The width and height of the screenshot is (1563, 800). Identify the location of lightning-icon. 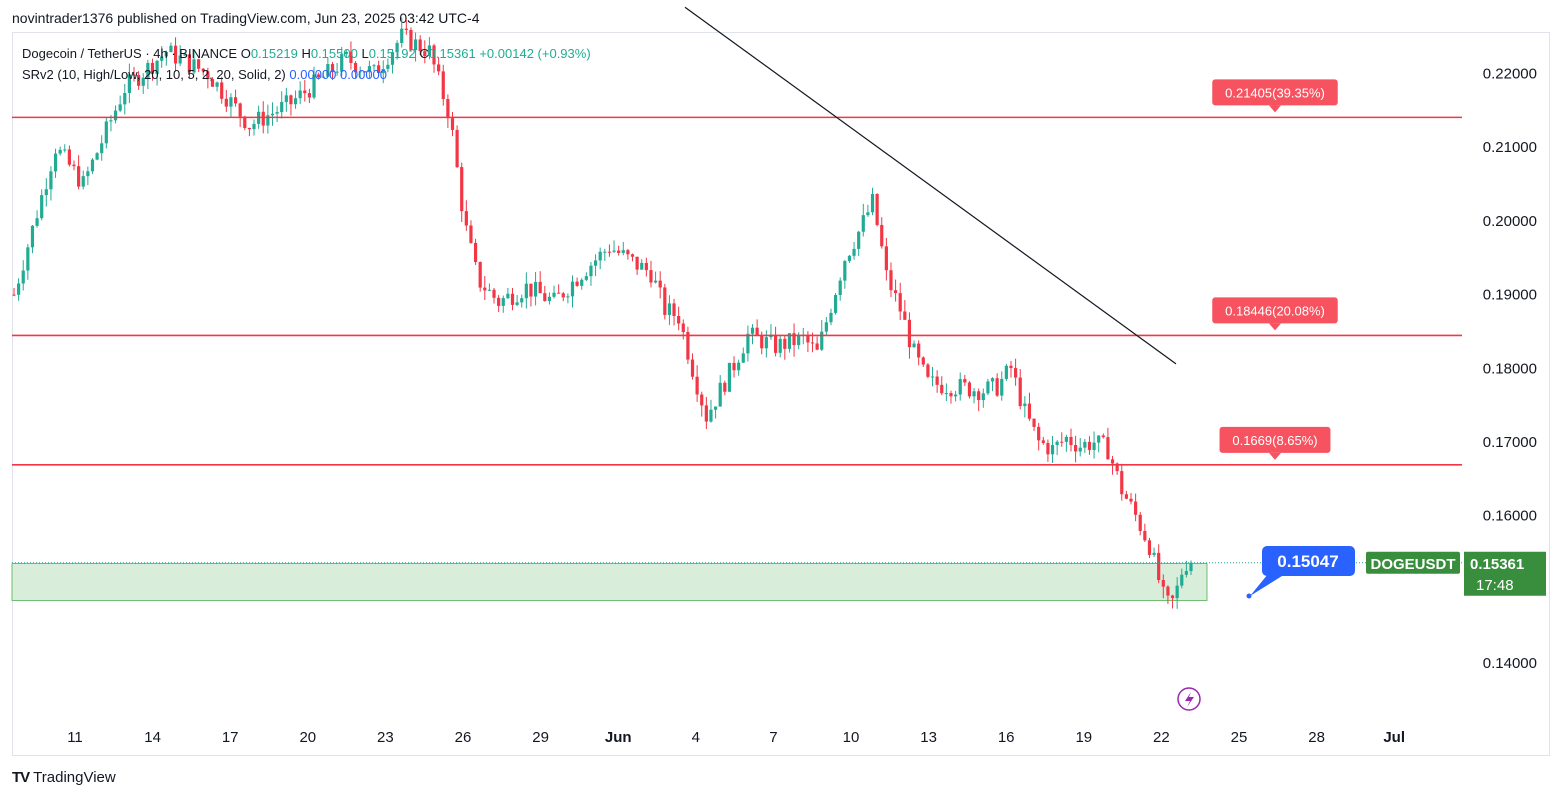
(1189, 699).